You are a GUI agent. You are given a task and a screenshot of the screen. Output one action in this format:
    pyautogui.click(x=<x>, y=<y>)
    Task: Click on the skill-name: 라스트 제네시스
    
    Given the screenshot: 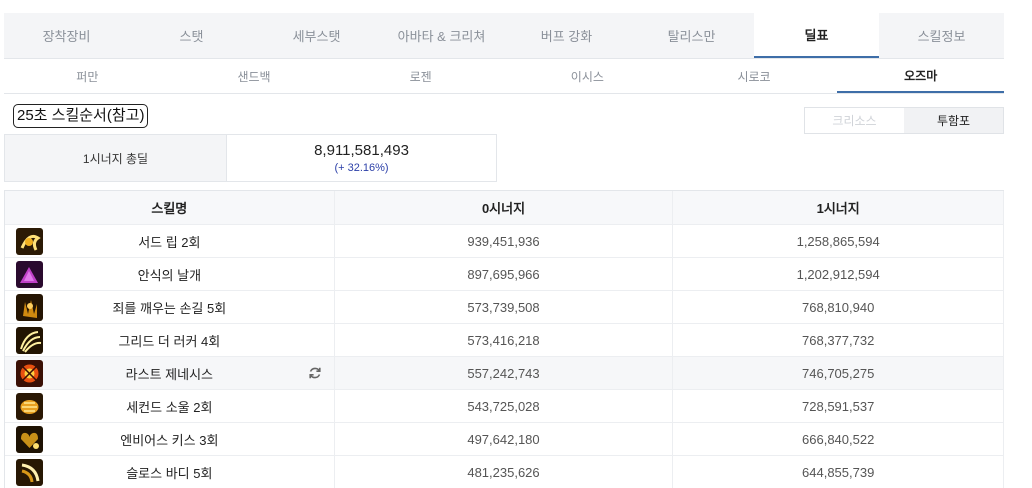 What is the action you would take?
    pyautogui.click(x=169, y=374)
    